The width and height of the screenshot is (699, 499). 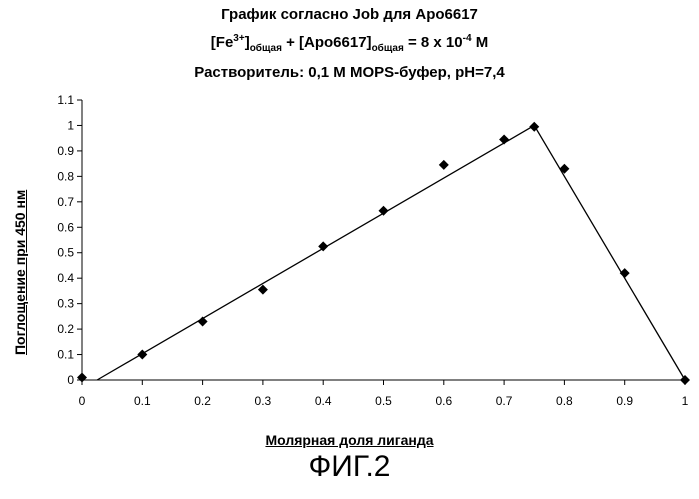 I want to click on x-tick-label: 0.1, so click(x=142, y=401).